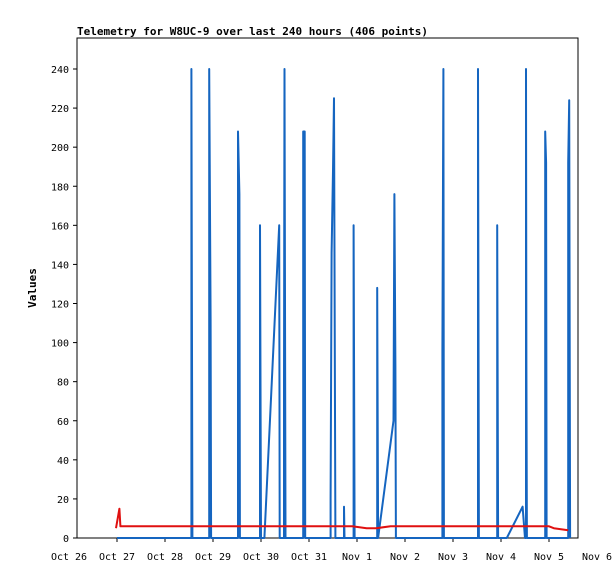 This screenshot has width=615, height=579. What do you see at coordinates (309, 557) in the screenshot?
I see `x-tick-label: Oct 31` at bounding box center [309, 557].